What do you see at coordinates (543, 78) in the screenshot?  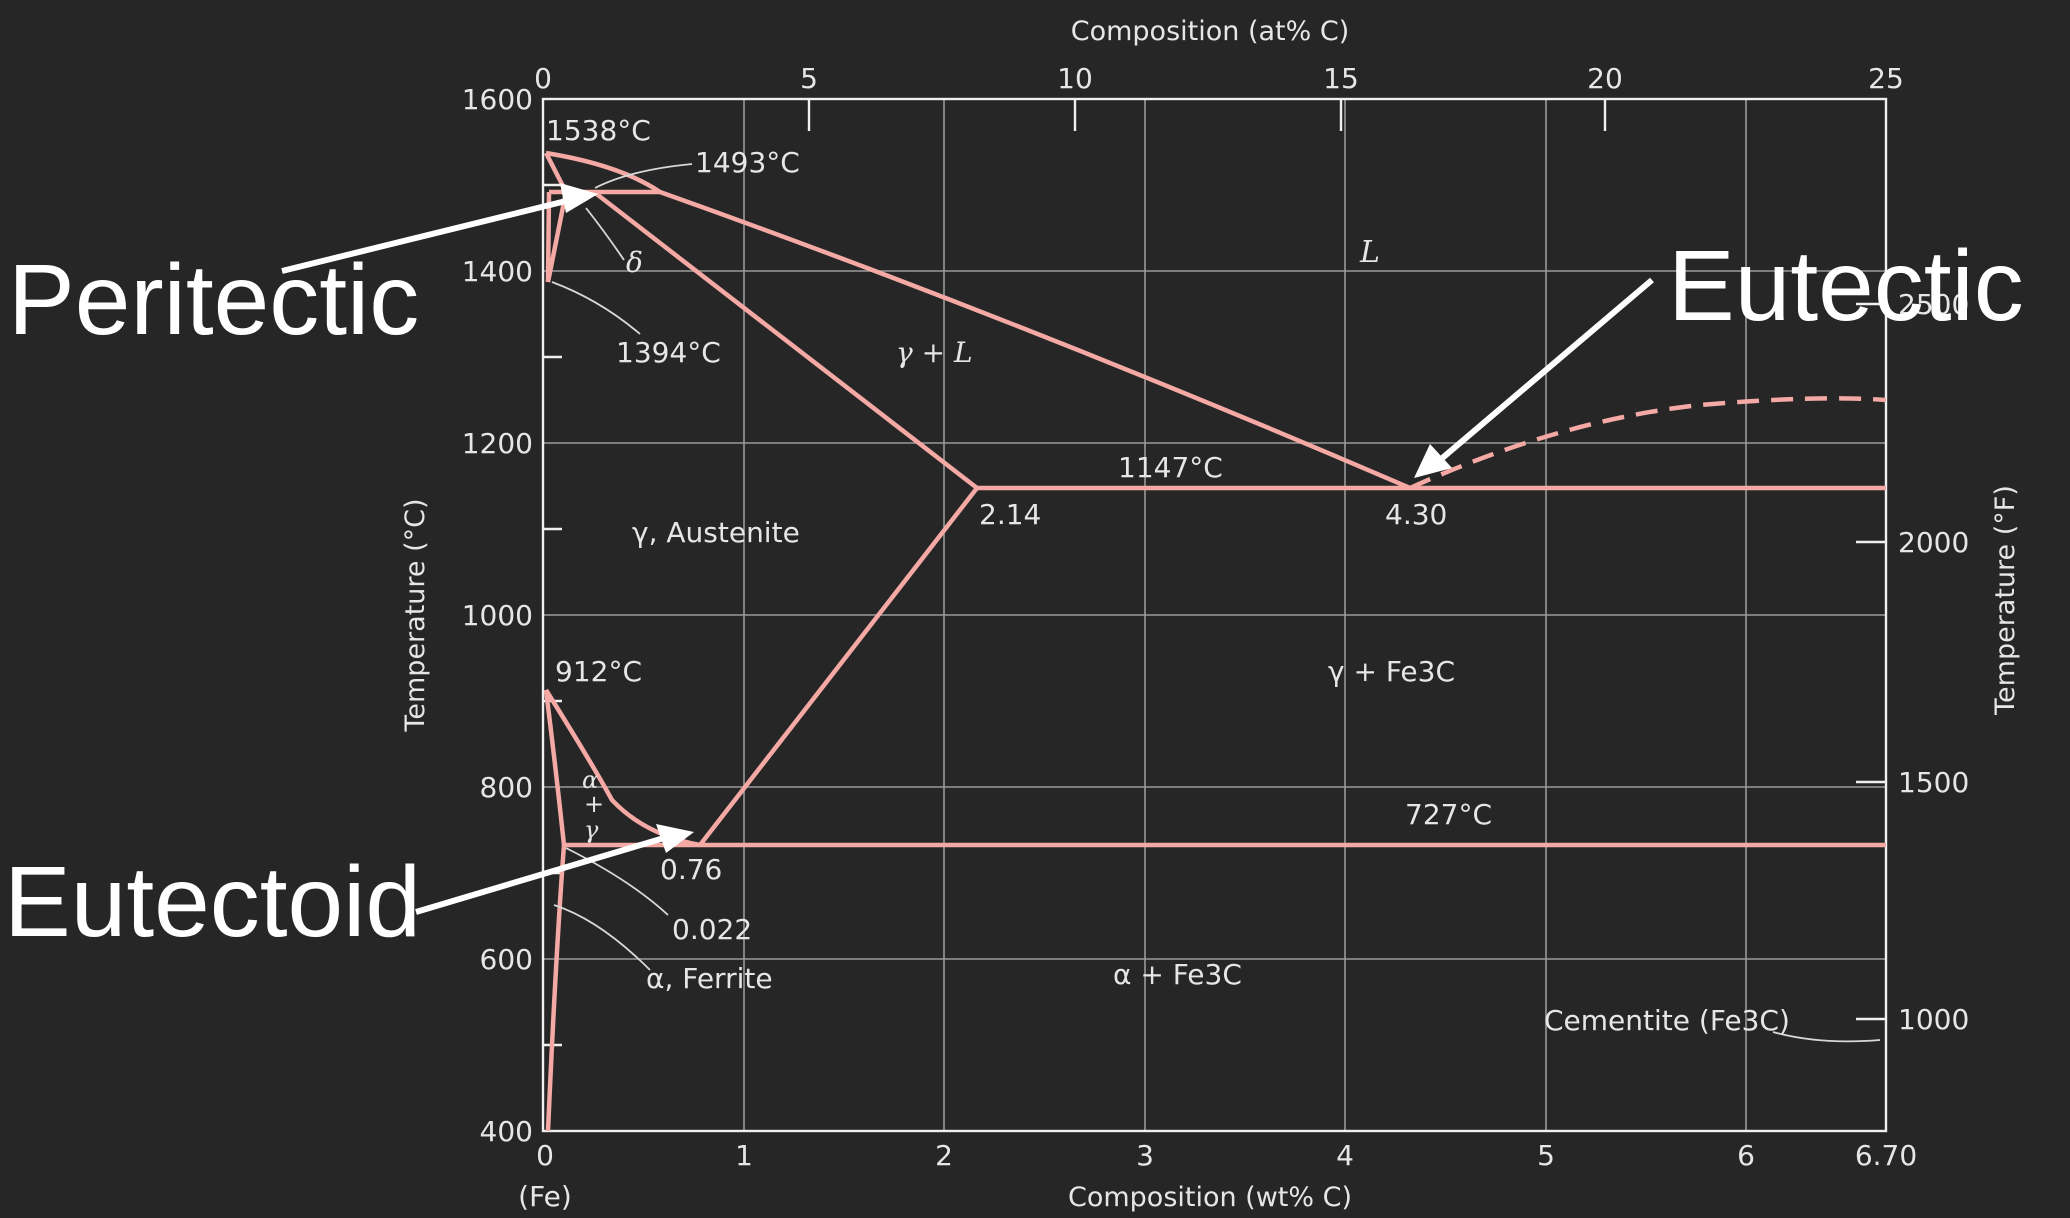 I see `top-tick-label: 0` at bounding box center [543, 78].